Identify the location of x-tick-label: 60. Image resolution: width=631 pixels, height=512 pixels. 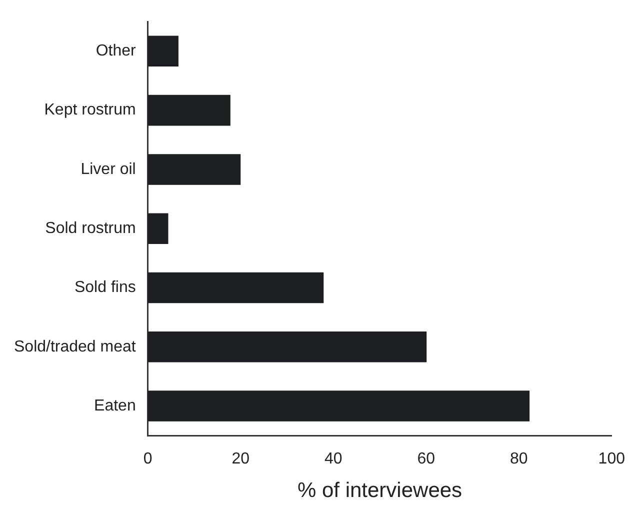
(426, 459).